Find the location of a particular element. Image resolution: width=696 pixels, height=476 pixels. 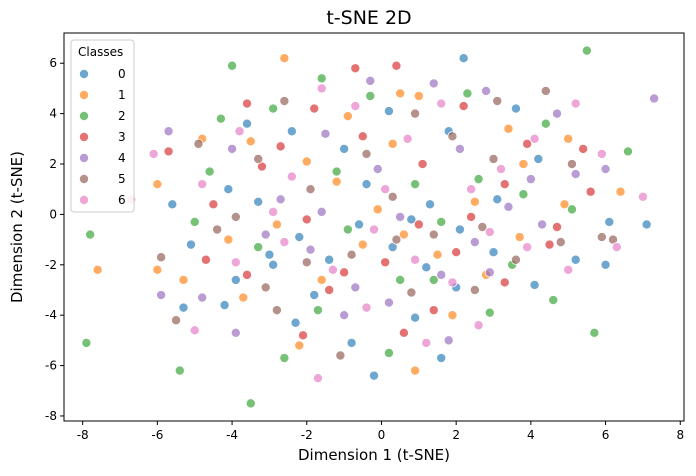

y-tick-label: -2 is located at coordinates (51, 265).